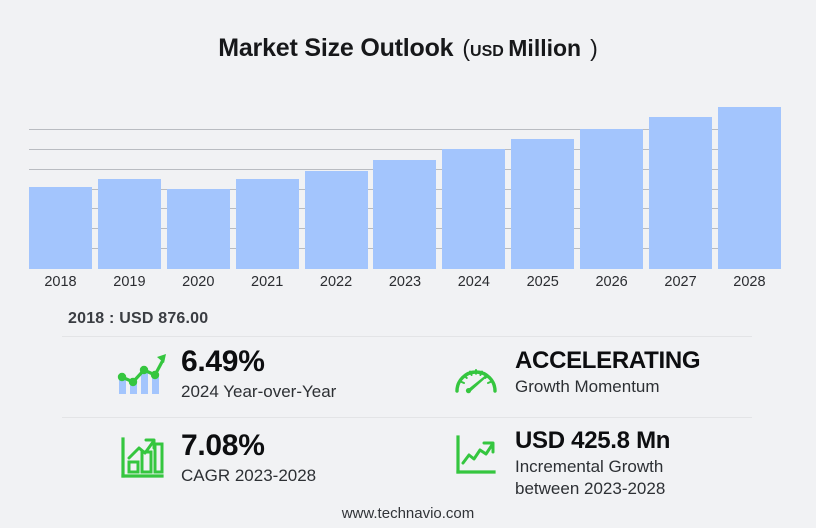  I want to click on stat-text-block: ACCELERATING Growth Momentum, so click(608, 372).